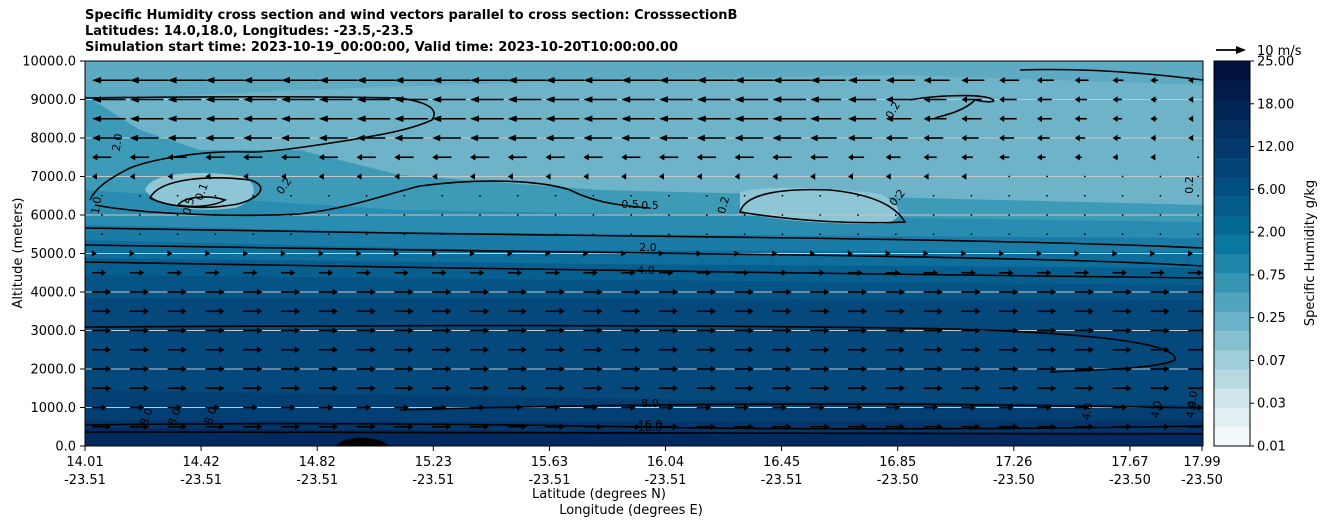  I want to click on x-tick-lon-1: -23.51, so click(201, 480).